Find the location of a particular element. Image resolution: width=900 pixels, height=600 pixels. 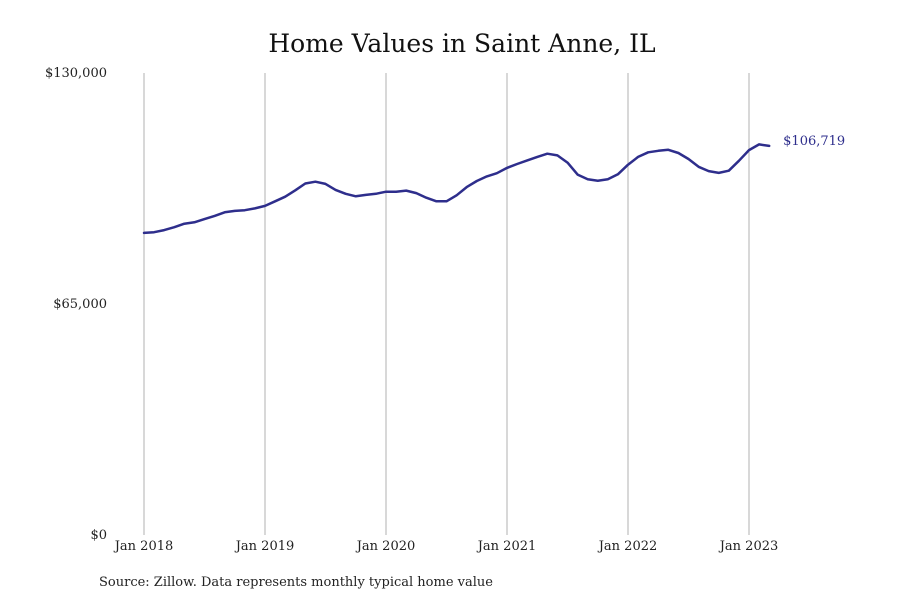

x-tick-label: Jan 2019 is located at coordinates (264, 546).